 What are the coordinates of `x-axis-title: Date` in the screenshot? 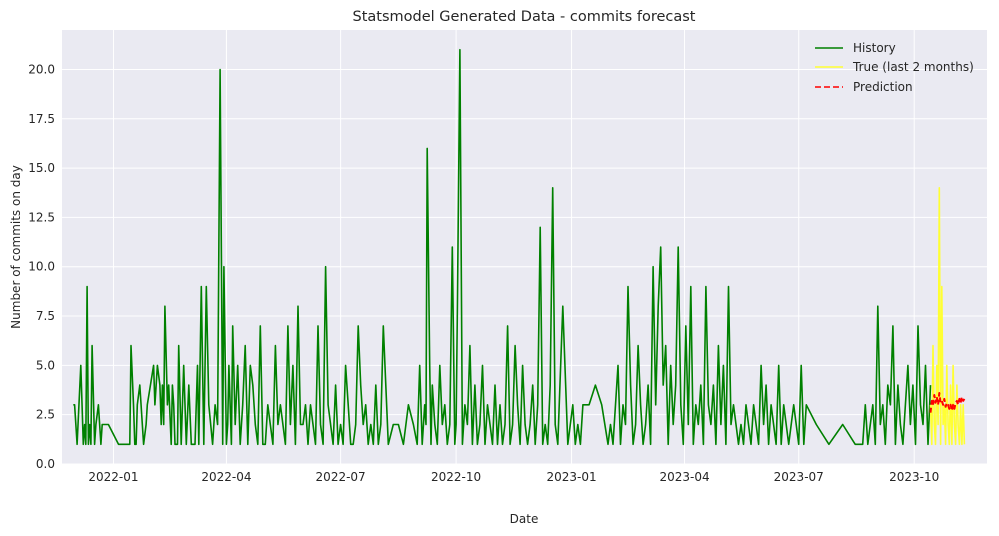 It's located at (524, 519).